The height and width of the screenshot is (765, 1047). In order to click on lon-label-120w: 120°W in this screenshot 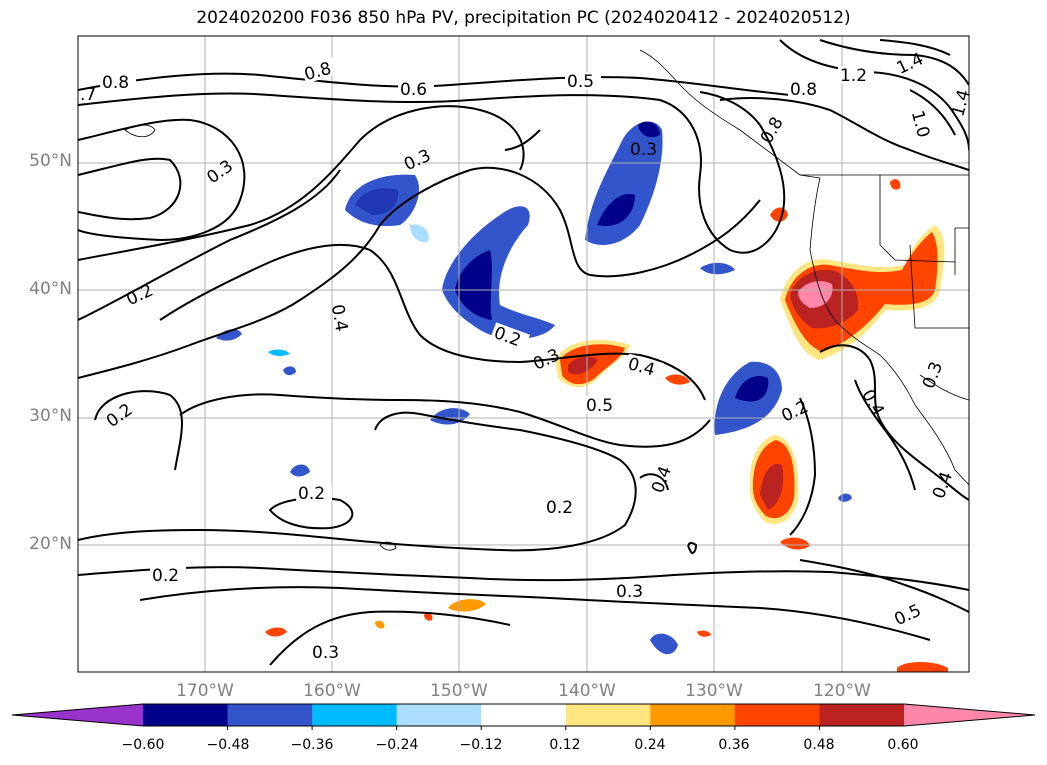, I will do `click(842, 691)`.